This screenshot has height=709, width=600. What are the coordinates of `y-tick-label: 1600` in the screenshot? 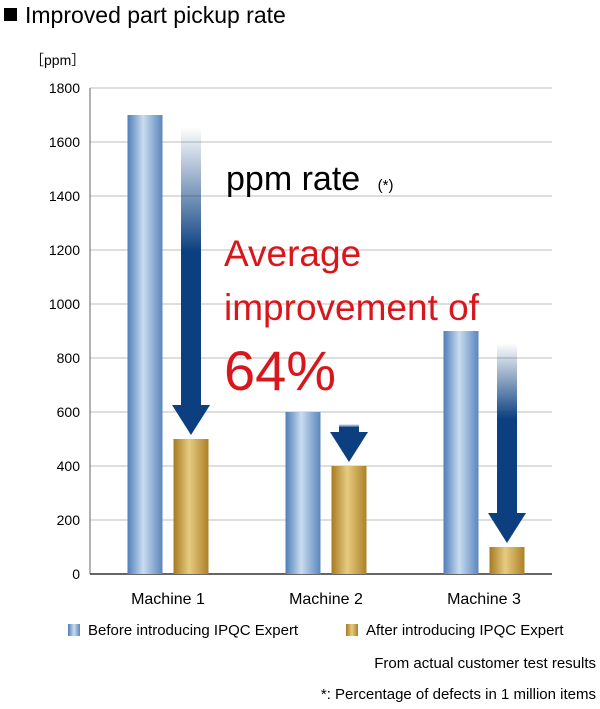 It's located at (64, 142).